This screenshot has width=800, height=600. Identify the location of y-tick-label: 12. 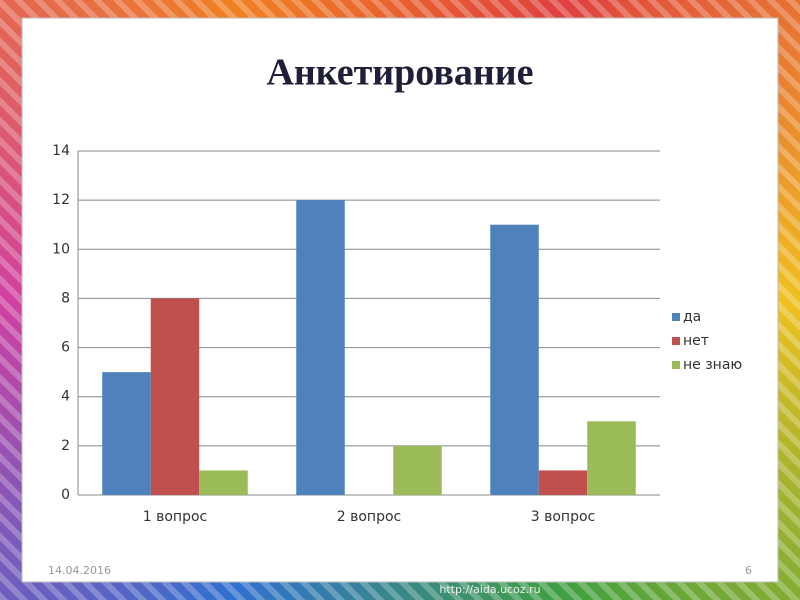
(61, 200).